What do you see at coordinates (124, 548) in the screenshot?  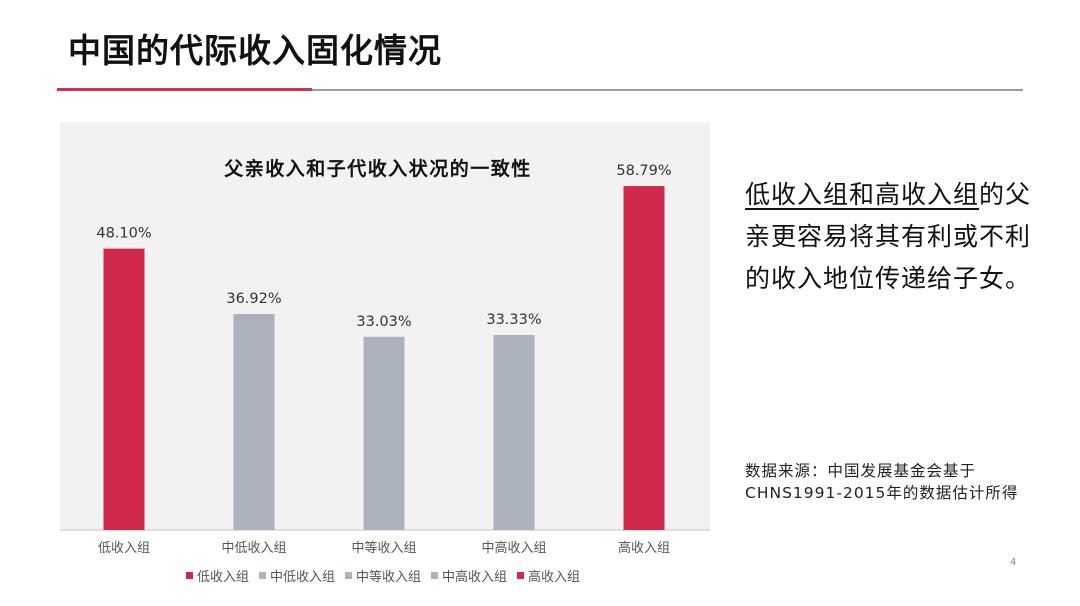 I see `x-tick-label: 低收入组` at bounding box center [124, 548].